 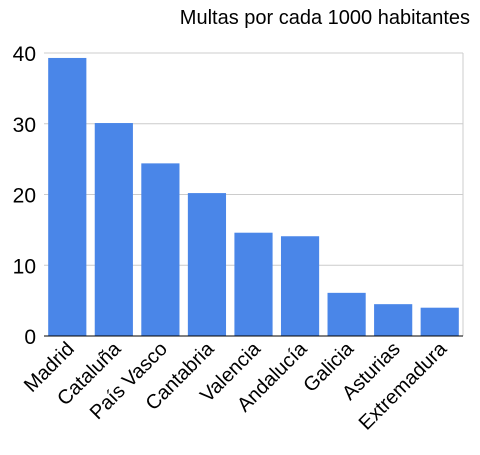 I want to click on chart-title: Multas por cada 1000 habitantes, so click(x=325, y=18).